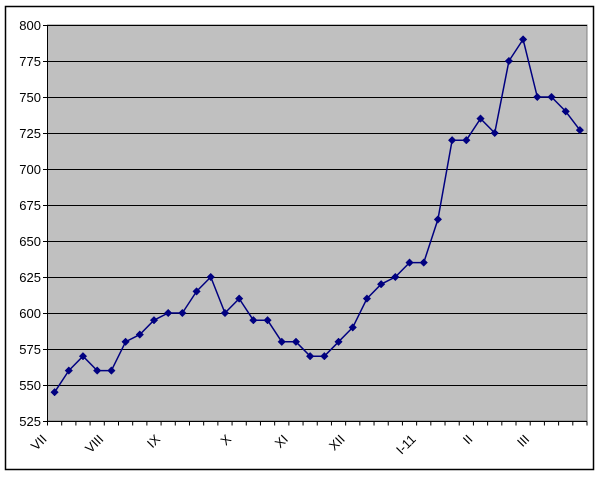 The width and height of the screenshot is (602, 482). What do you see at coordinates (30, 133) in the screenshot?
I see `y-axis-label: 725` at bounding box center [30, 133].